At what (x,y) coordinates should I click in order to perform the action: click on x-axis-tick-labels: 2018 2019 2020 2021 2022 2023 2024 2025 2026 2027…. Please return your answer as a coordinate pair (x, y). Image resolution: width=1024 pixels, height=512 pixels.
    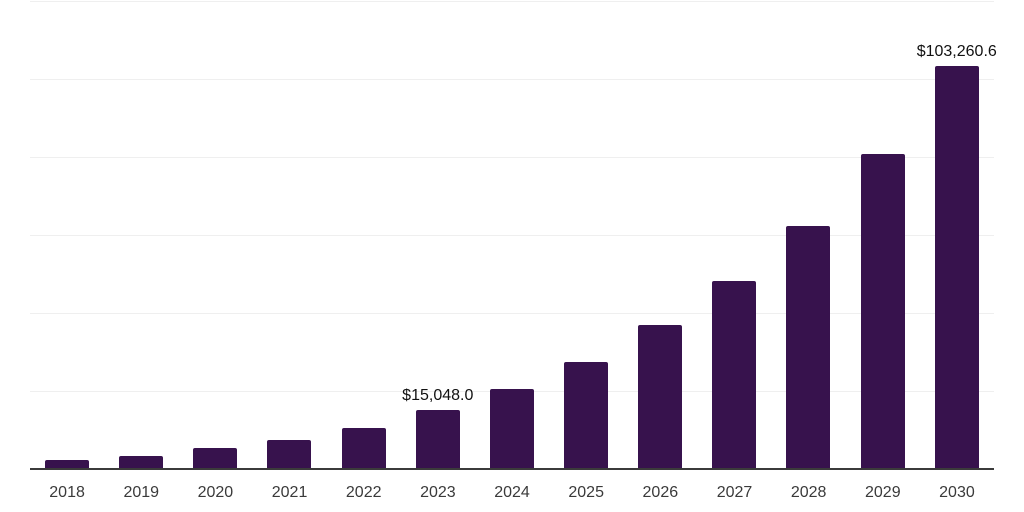
    Looking at the image, I should click on (512, 493).